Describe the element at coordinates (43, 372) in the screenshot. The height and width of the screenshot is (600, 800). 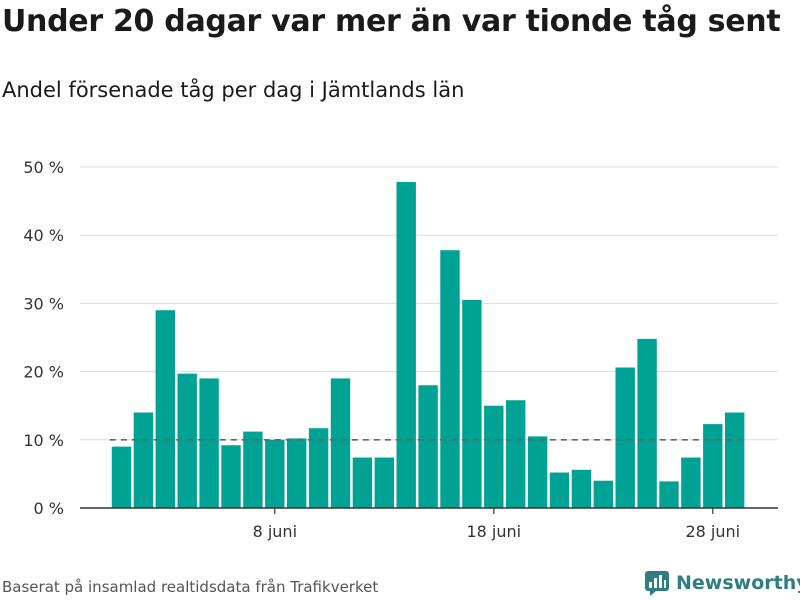
I see `y-tick-label: 20 %` at that location.